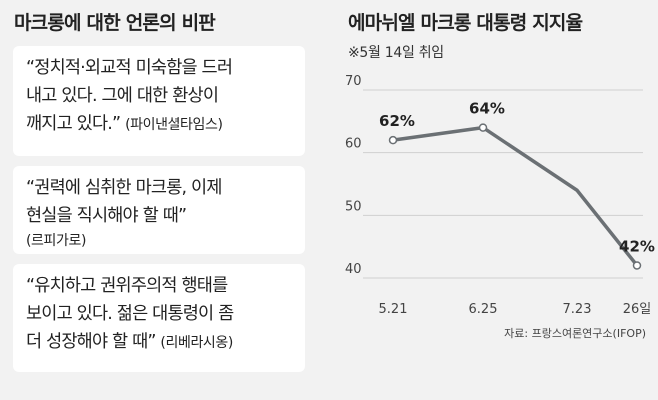 The image size is (658, 400). I want to click on quote-line: 내고 있다. 그에 대한 환상이, so click(122, 96).